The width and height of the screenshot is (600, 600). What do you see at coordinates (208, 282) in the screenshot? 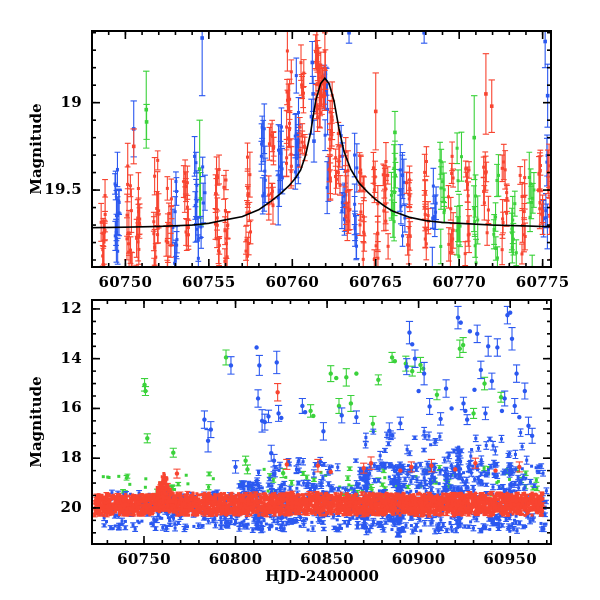
I see `x-tick-label: 60755` at bounding box center [208, 282].